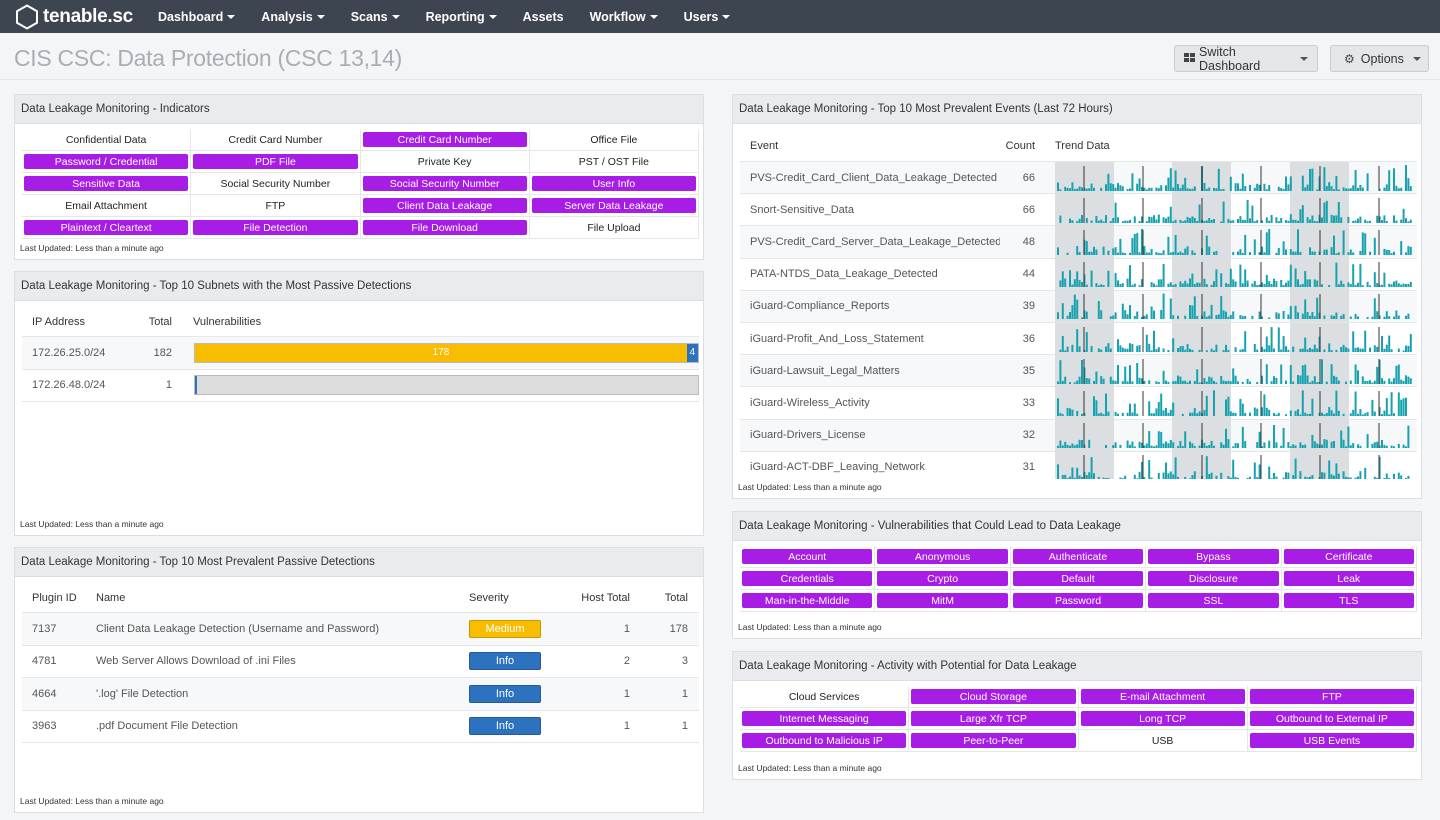 The height and width of the screenshot is (820, 1440). Describe the element at coordinates (613, 205) in the screenshot. I see `indicator-server-data-leakage: Server Data Leakage` at that location.